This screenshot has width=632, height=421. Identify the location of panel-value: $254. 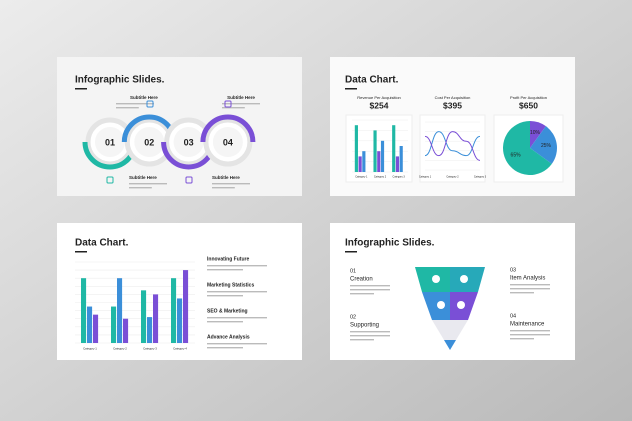
(379, 105).